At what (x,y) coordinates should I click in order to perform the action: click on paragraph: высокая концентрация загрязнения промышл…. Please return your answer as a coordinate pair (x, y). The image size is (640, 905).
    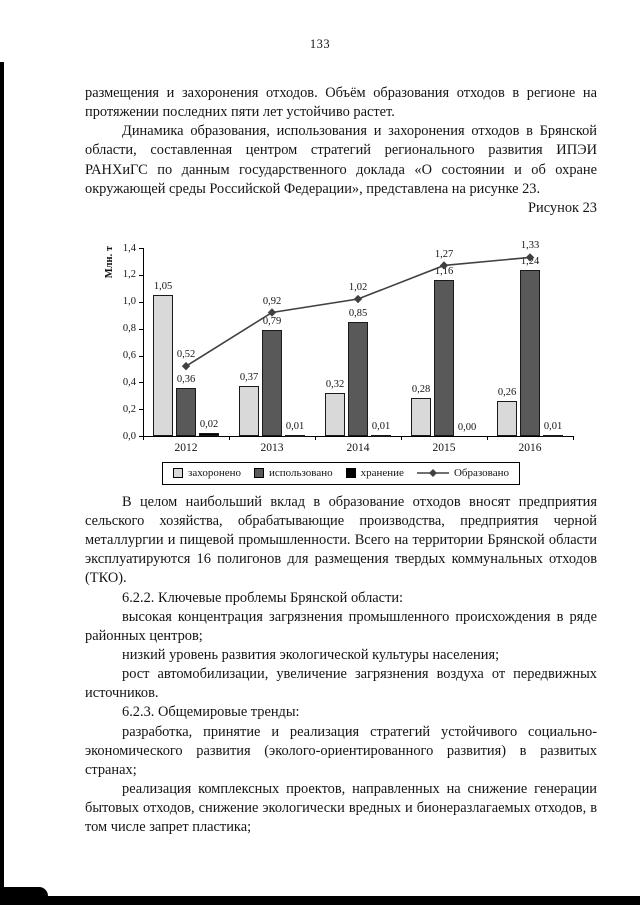
    Looking at the image, I should click on (341, 626).